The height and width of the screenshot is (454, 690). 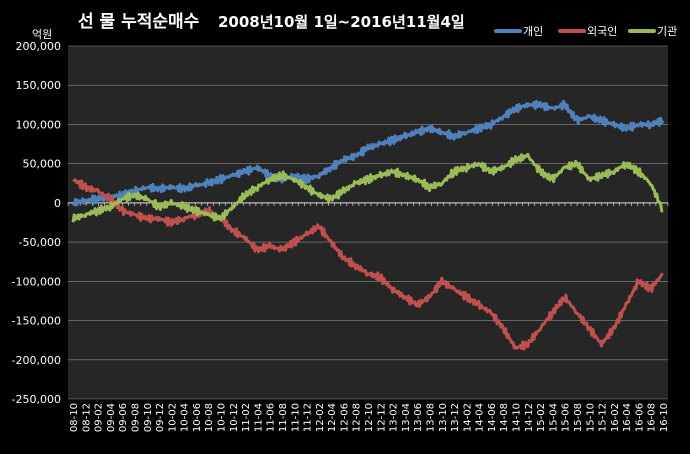 I want to click on x-tick-label: 15-08, so click(x=578, y=417).